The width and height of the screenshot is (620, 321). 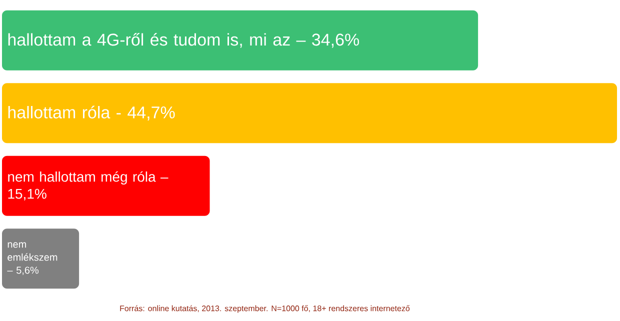 What do you see at coordinates (27, 194) in the screenshot?
I see `data-label: 15,1%` at bounding box center [27, 194].